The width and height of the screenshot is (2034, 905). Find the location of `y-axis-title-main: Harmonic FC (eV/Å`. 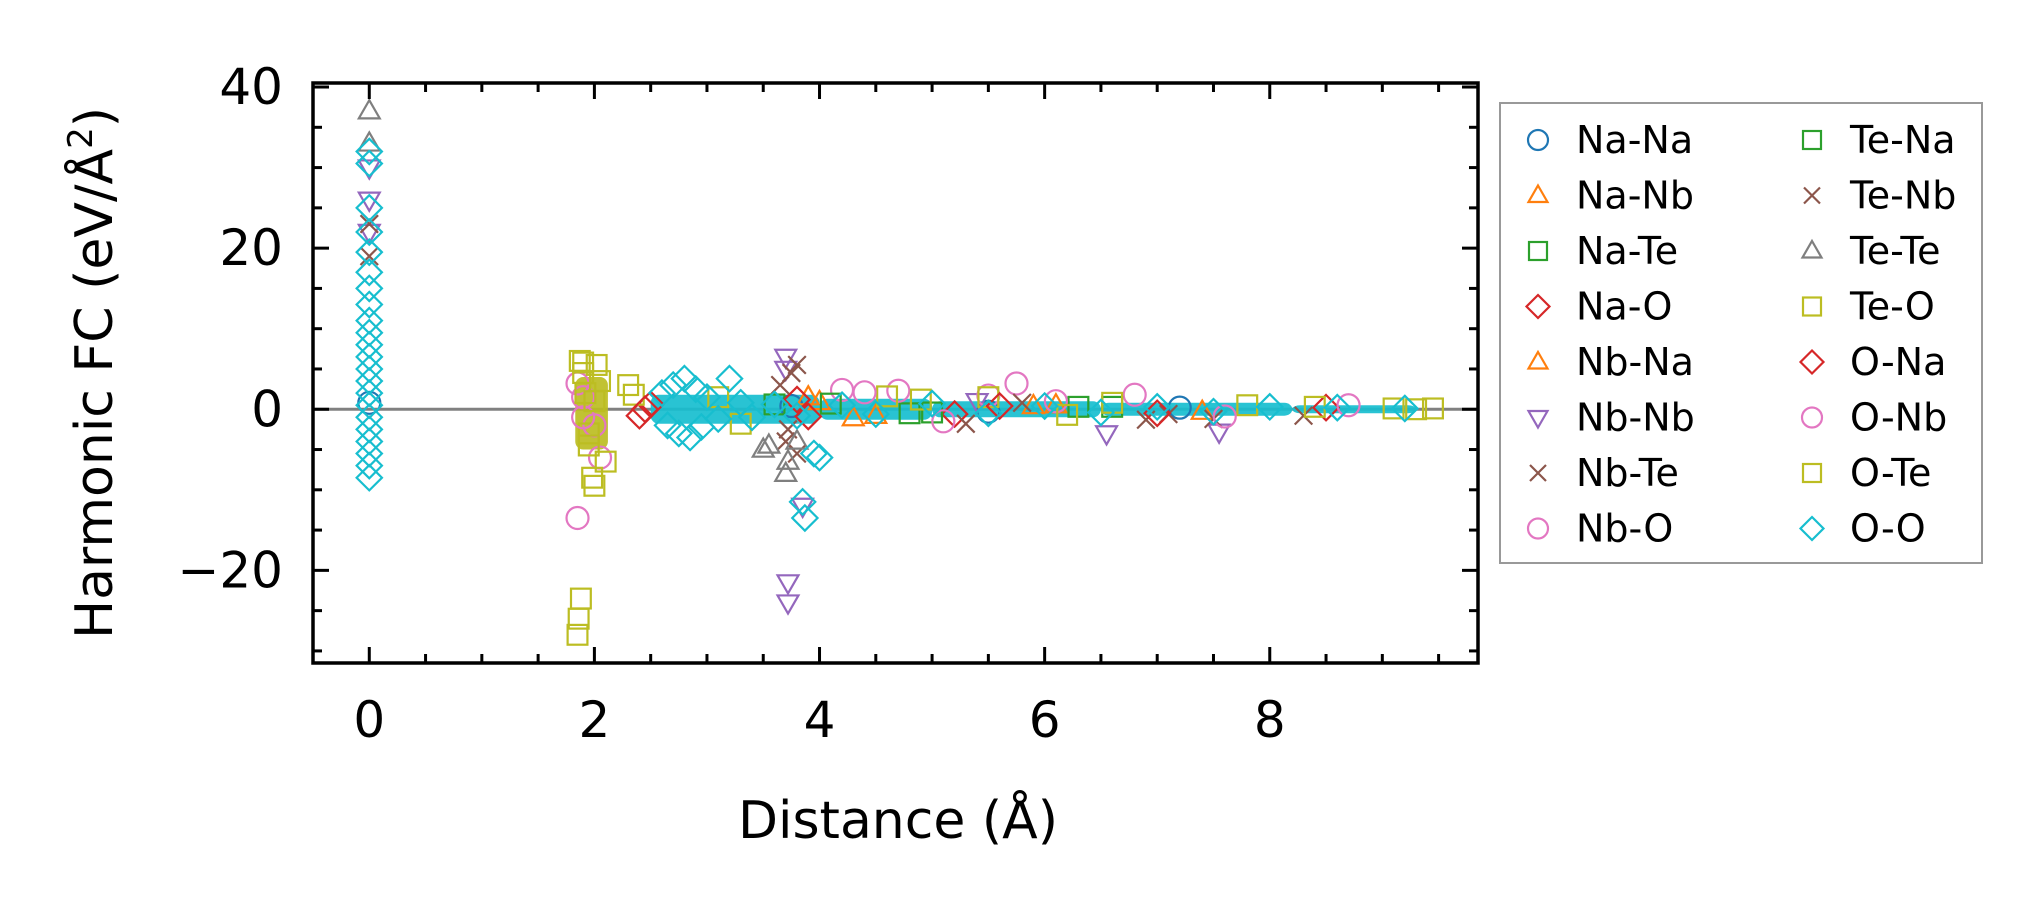

y-axis-title-main: Harmonic FC (eV/Å is located at coordinates (94, 393).